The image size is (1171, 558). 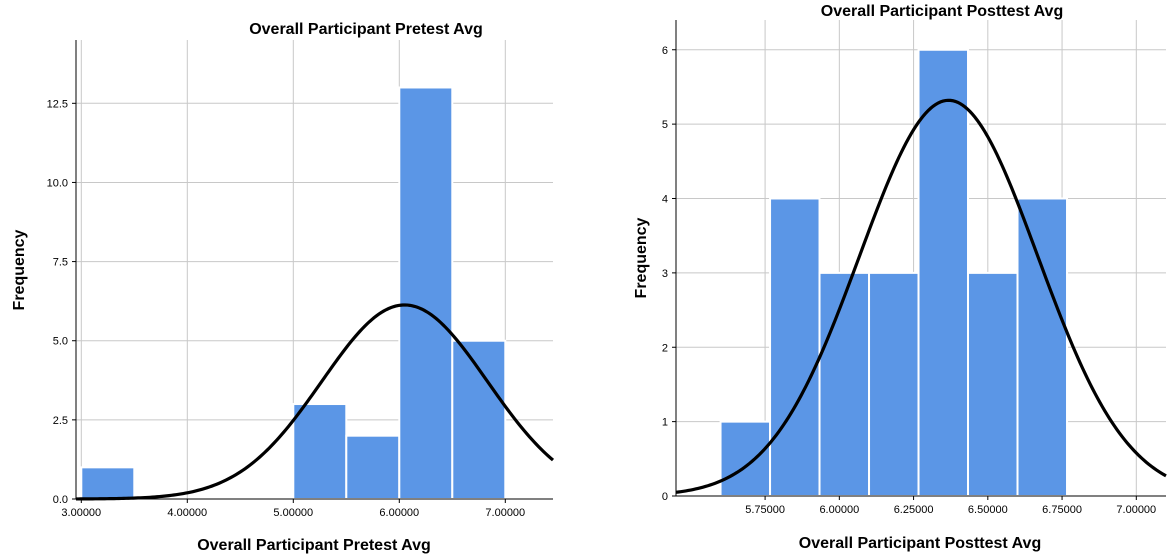 I want to click on x-tick-label: 5.75000, so click(x=765, y=510).